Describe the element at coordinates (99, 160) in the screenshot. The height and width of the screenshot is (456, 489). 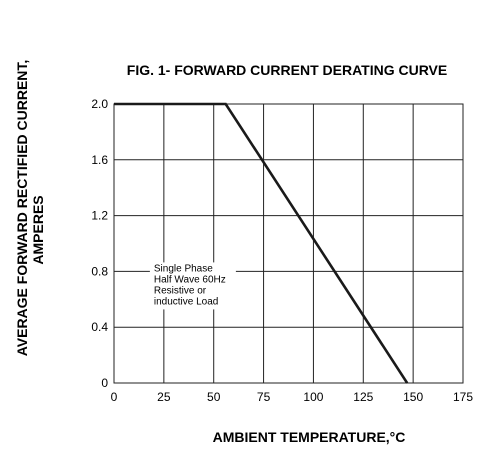
I see `y-tick-label: 1.6` at that location.